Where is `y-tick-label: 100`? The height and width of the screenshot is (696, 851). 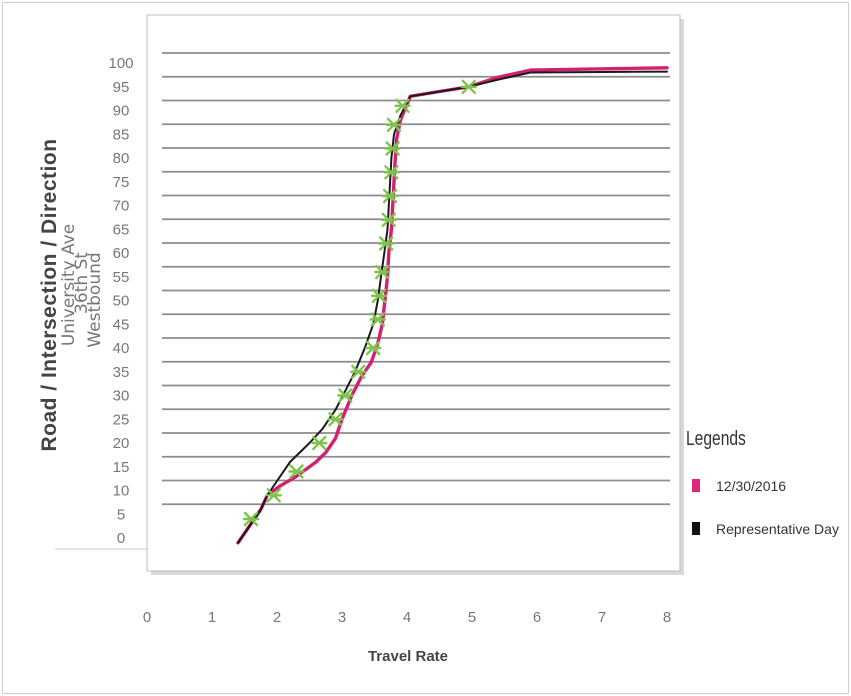 y-tick-label: 100 is located at coordinates (120, 63).